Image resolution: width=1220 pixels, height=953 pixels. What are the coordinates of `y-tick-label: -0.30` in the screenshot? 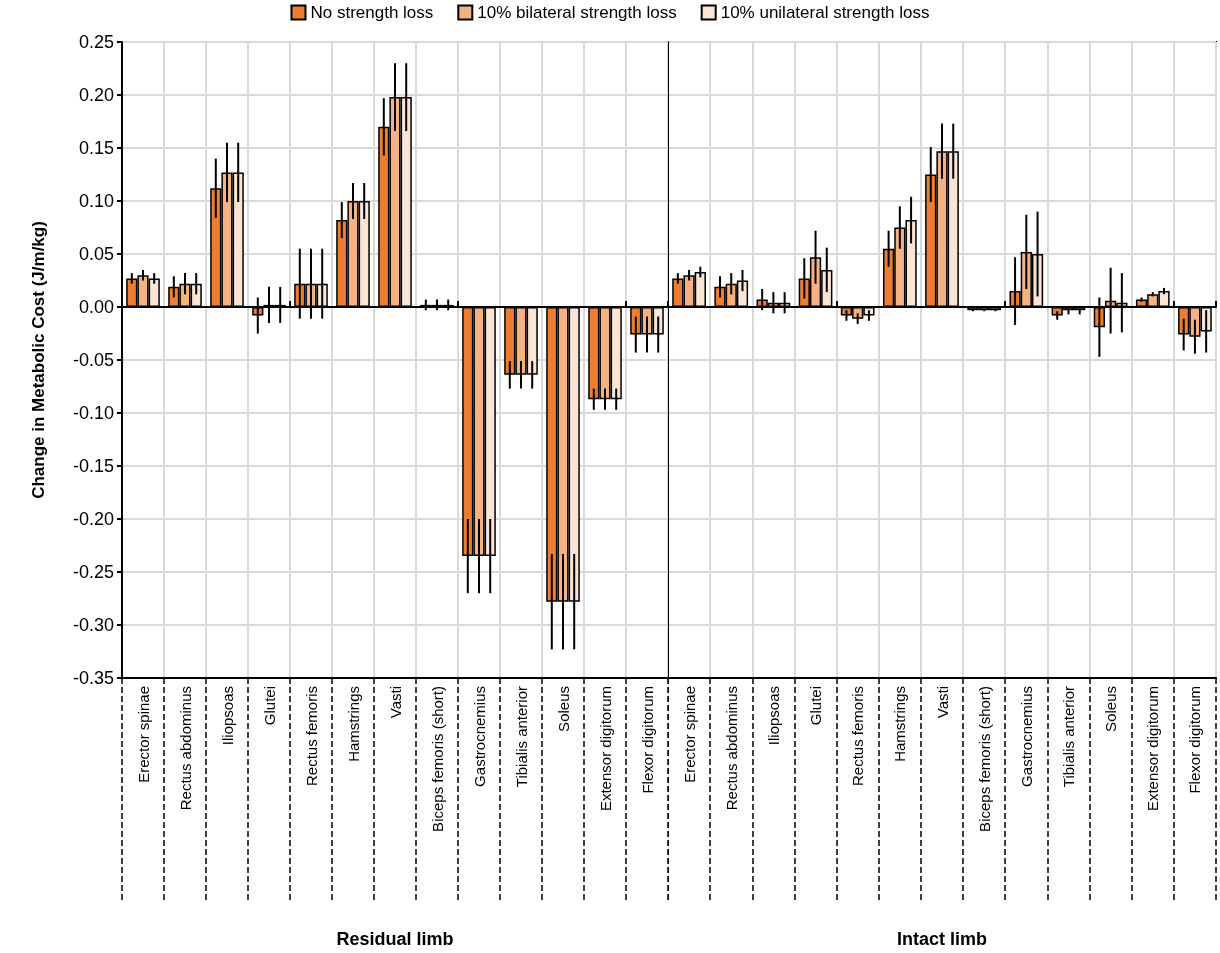 It's located at (93, 625).